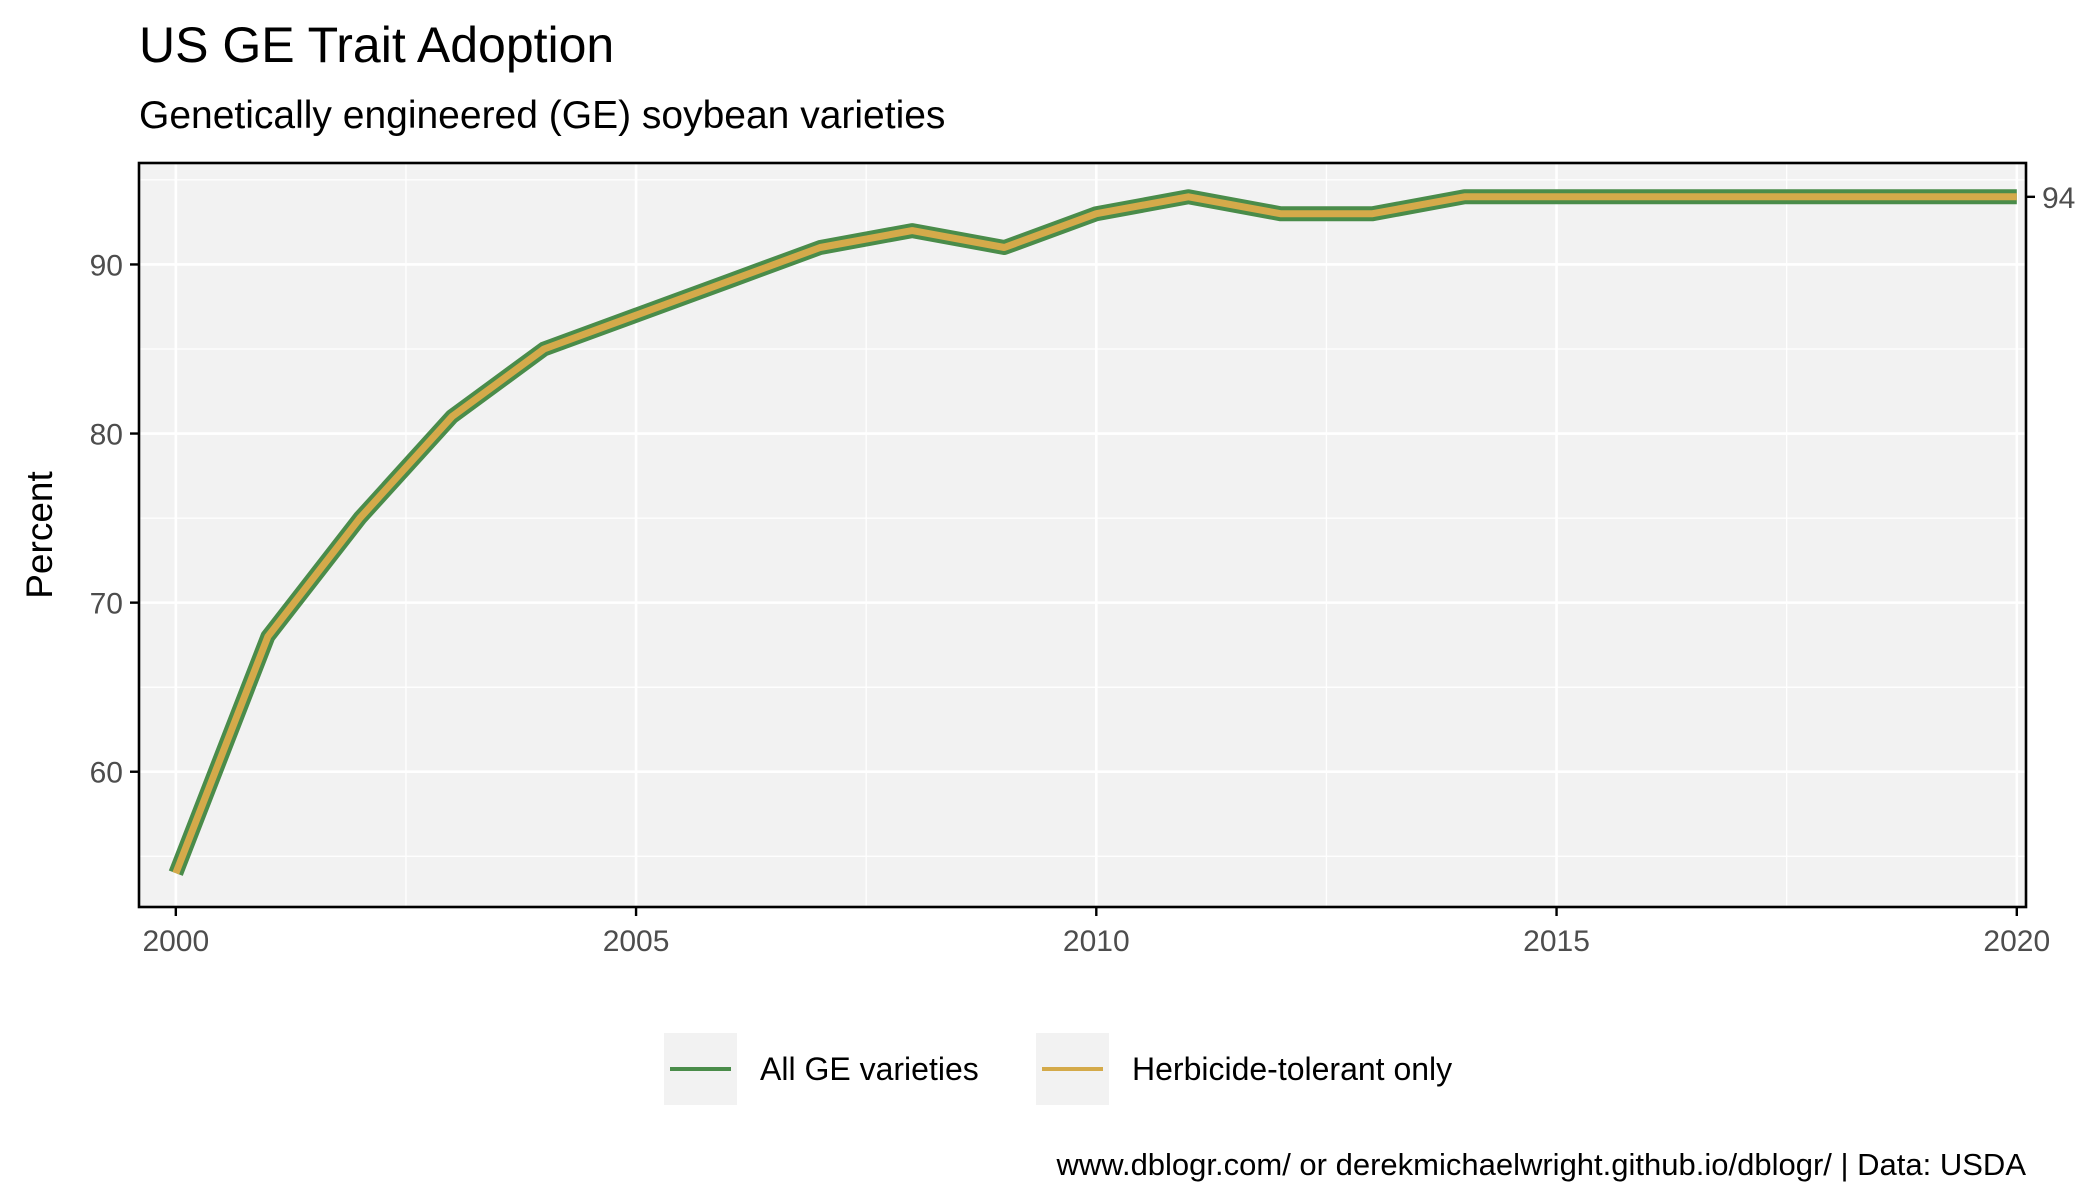 The height and width of the screenshot is (1200, 2100). I want to click on x-tick-label: 2015, so click(1556, 941).